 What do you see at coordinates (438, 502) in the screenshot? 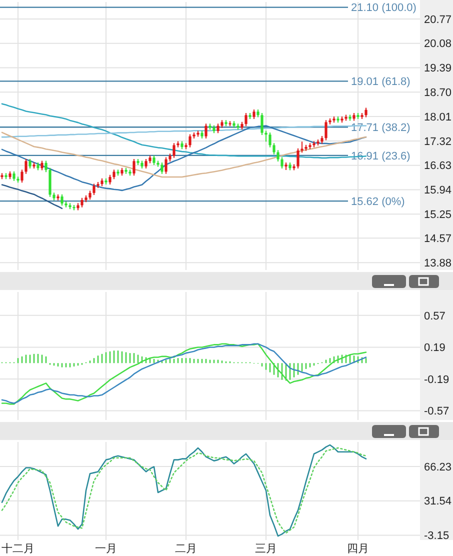
I see `y-tick-label: 31.54` at bounding box center [438, 502].